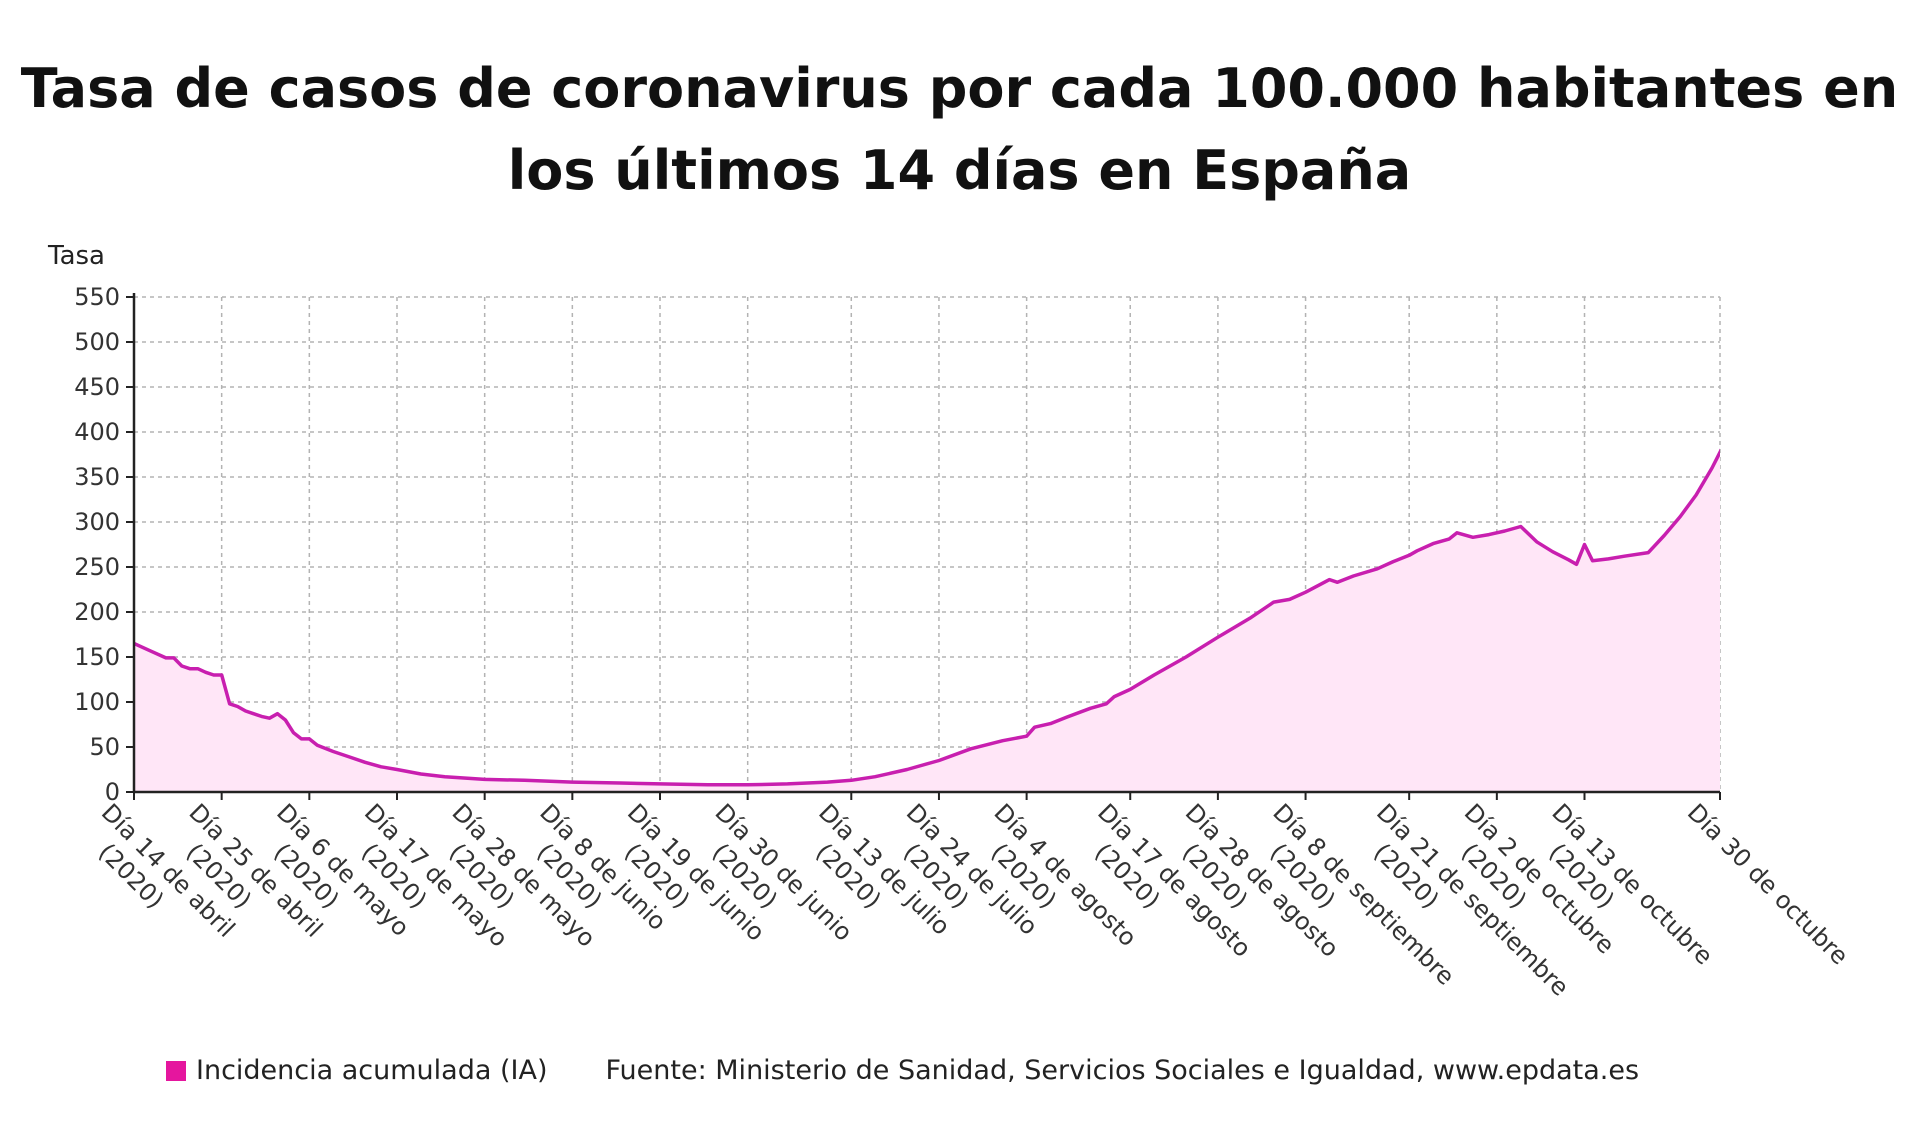 This screenshot has height=1127, width=1919. Describe the element at coordinates (97, 544) in the screenshot. I see `y-tick-labels: 0 50 100 150 200 250 300 350 400 450 500 550` at that location.